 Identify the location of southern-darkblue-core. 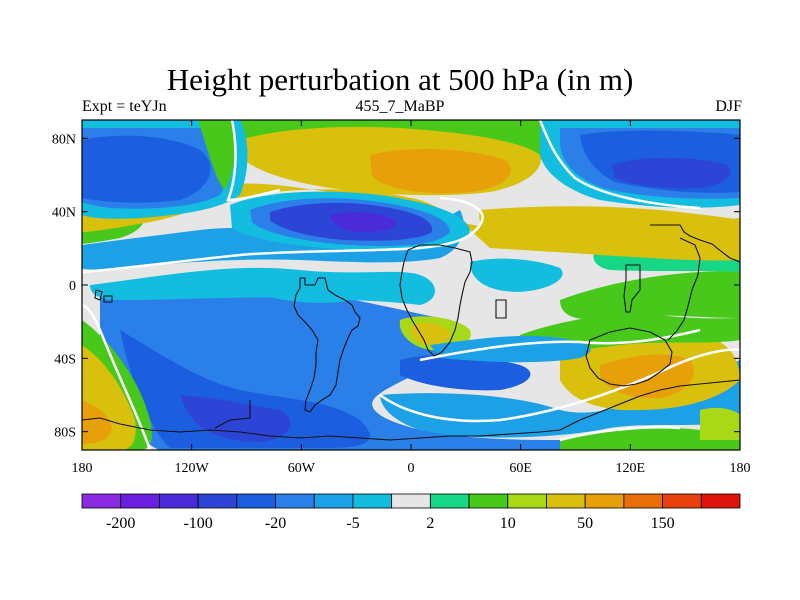
(245, 389).